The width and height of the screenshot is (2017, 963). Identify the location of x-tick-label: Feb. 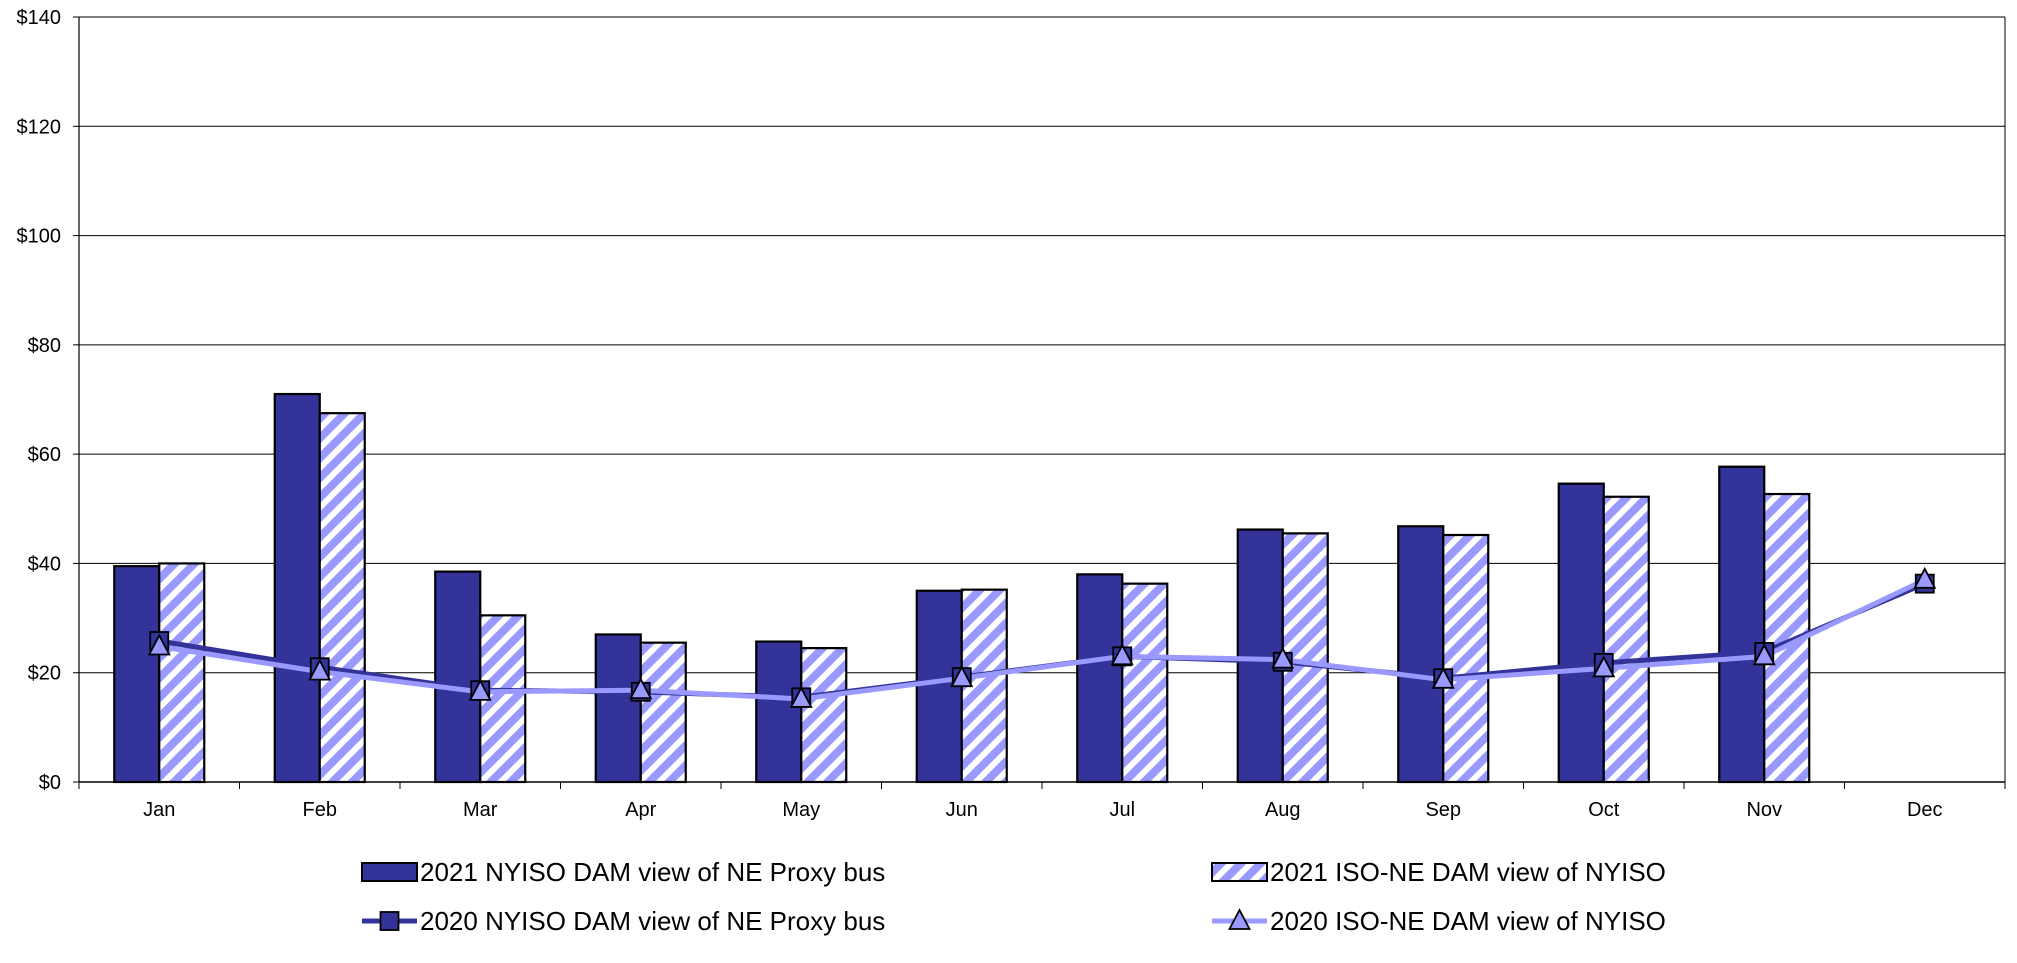
(320, 810).